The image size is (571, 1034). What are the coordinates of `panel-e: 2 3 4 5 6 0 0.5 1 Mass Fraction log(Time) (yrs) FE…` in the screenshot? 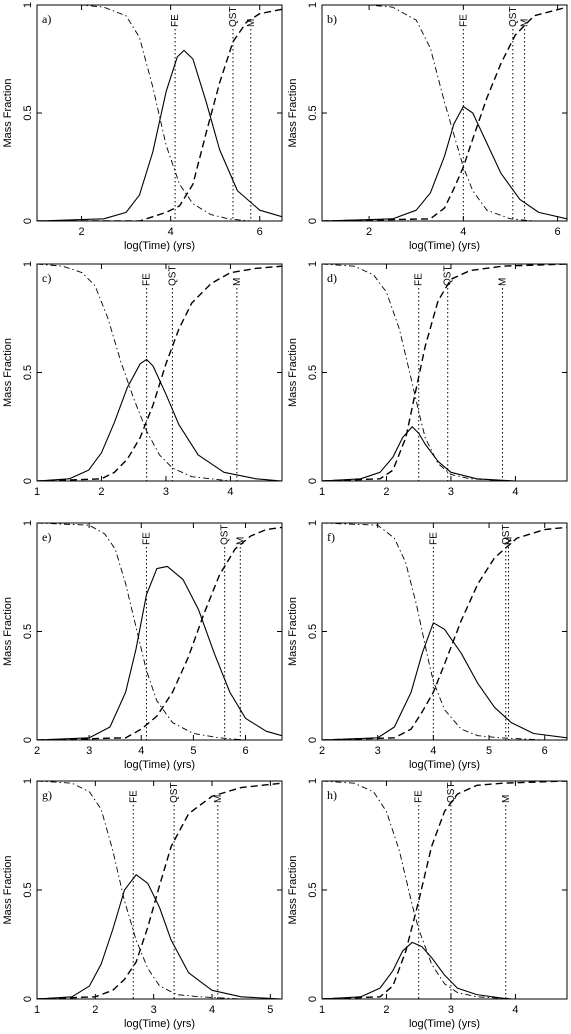 It's located at (142, 645).